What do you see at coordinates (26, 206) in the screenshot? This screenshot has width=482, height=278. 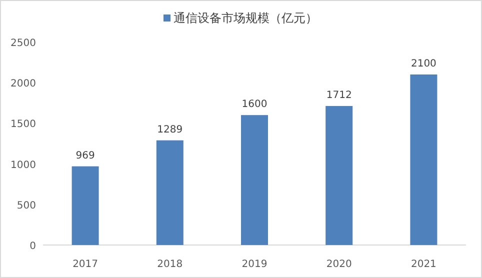 I see `y-tick-label: 500` at bounding box center [26, 206].